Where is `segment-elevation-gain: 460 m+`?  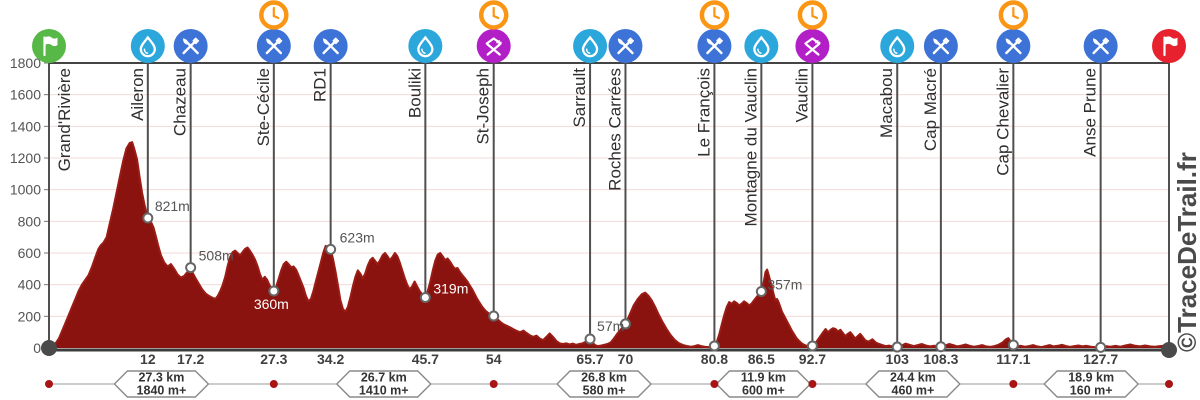
segment-elevation-gain: 460 m+ is located at coordinates (913, 391).